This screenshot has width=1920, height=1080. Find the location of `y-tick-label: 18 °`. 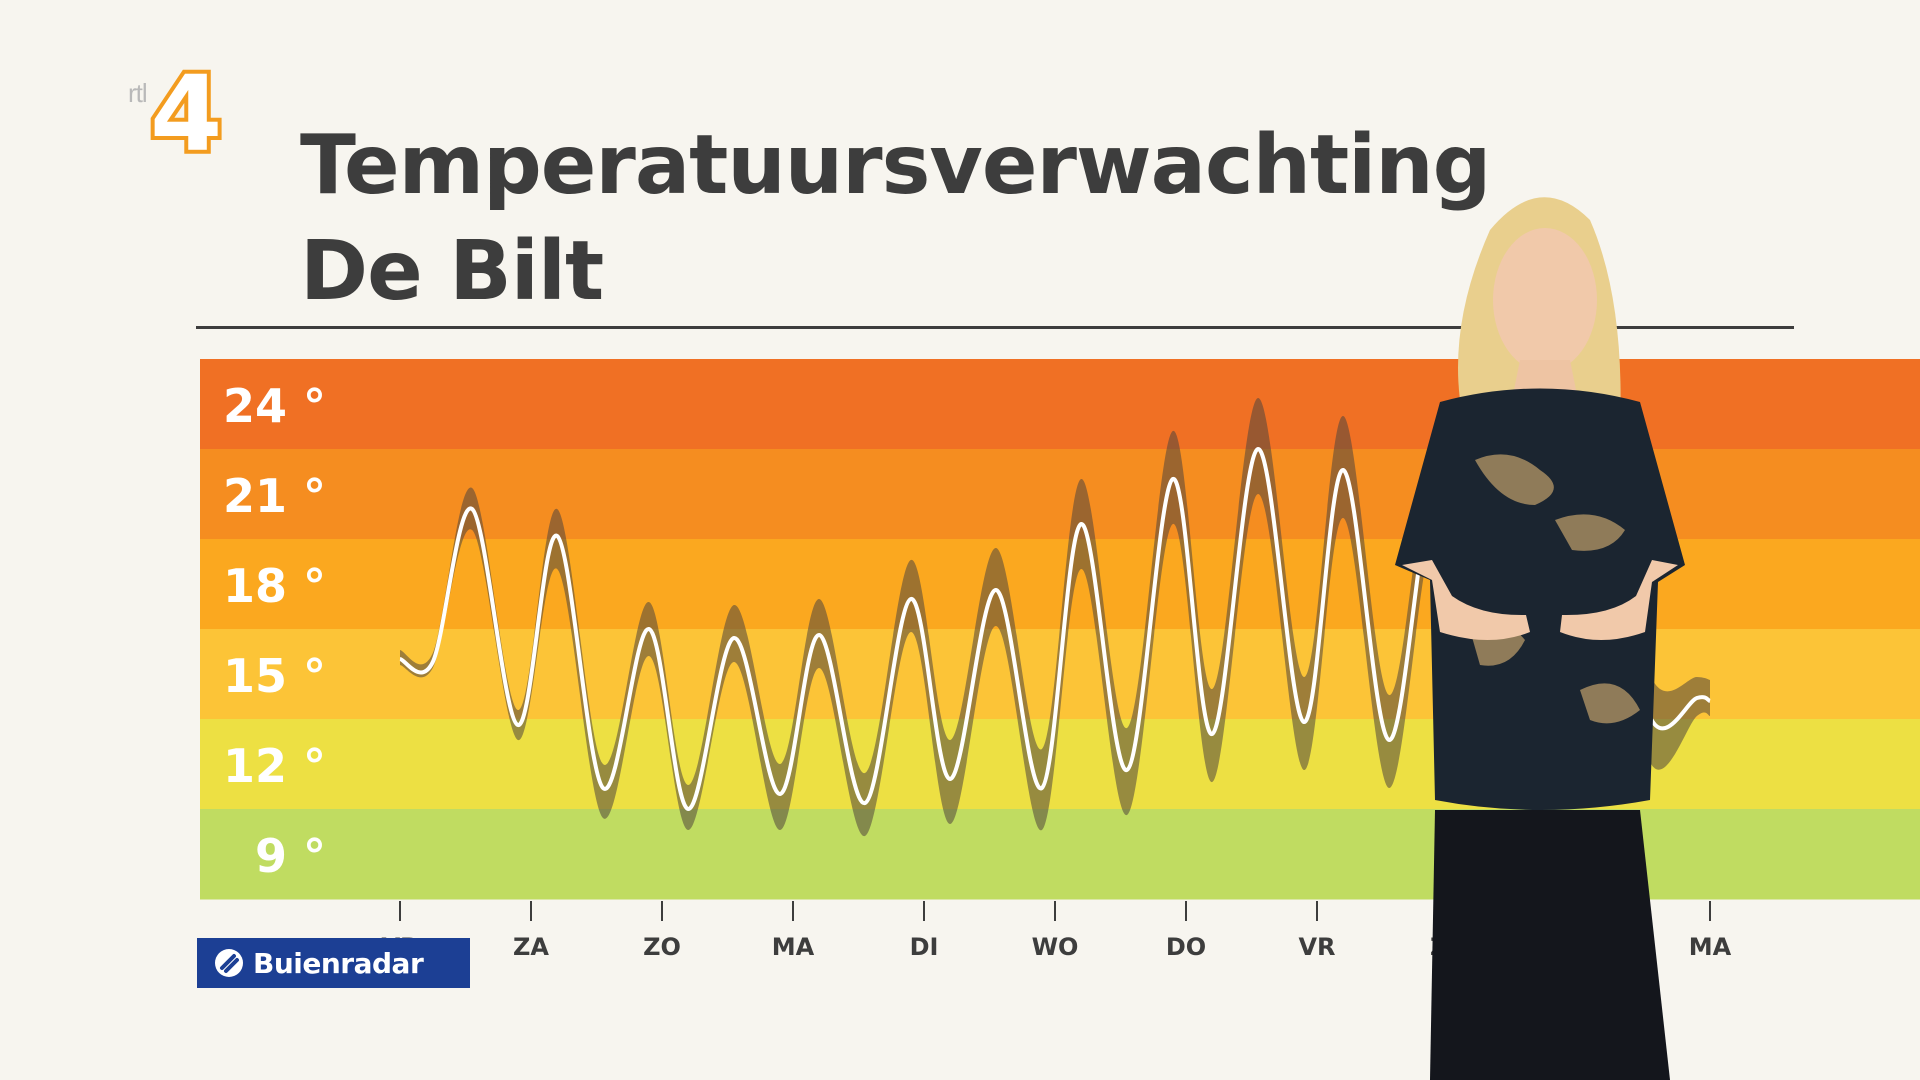

y-tick-label: 18 ° is located at coordinates (274, 586).